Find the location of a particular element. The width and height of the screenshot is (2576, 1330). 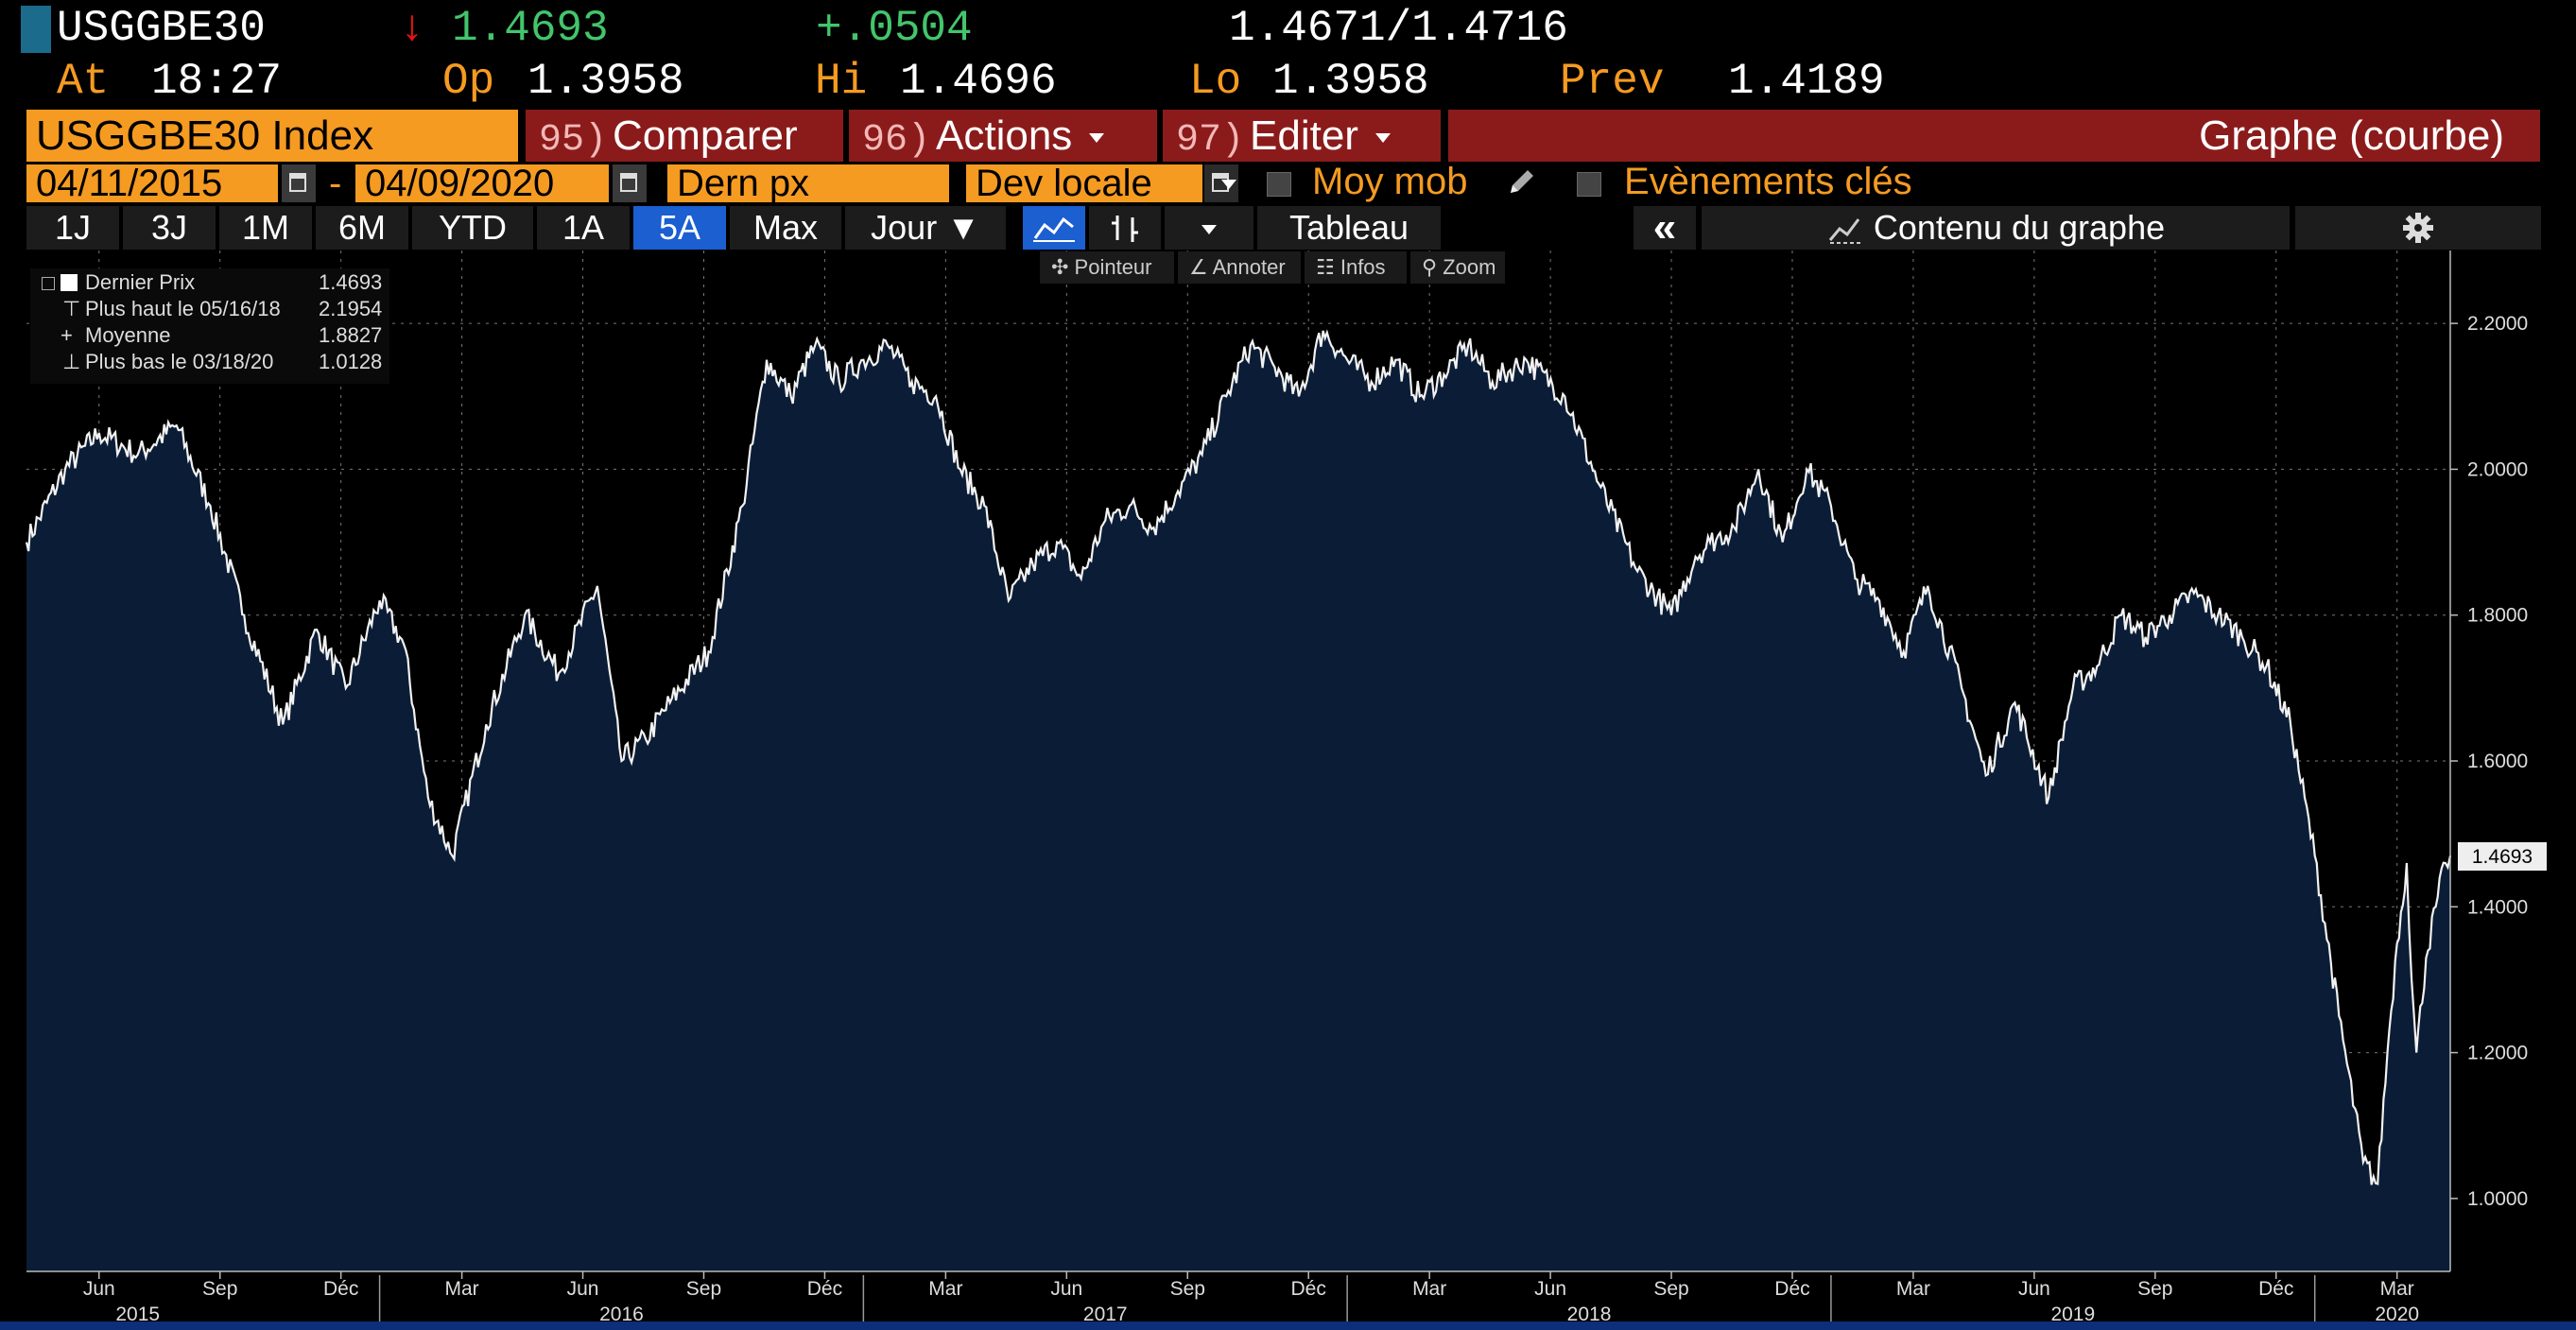

gear-icon is located at coordinates (2418, 228).